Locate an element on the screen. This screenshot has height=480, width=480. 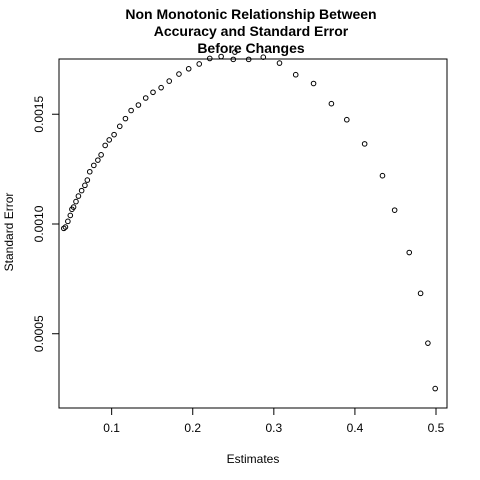
x-tick-label: 0.1 is located at coordinates (111, 428).